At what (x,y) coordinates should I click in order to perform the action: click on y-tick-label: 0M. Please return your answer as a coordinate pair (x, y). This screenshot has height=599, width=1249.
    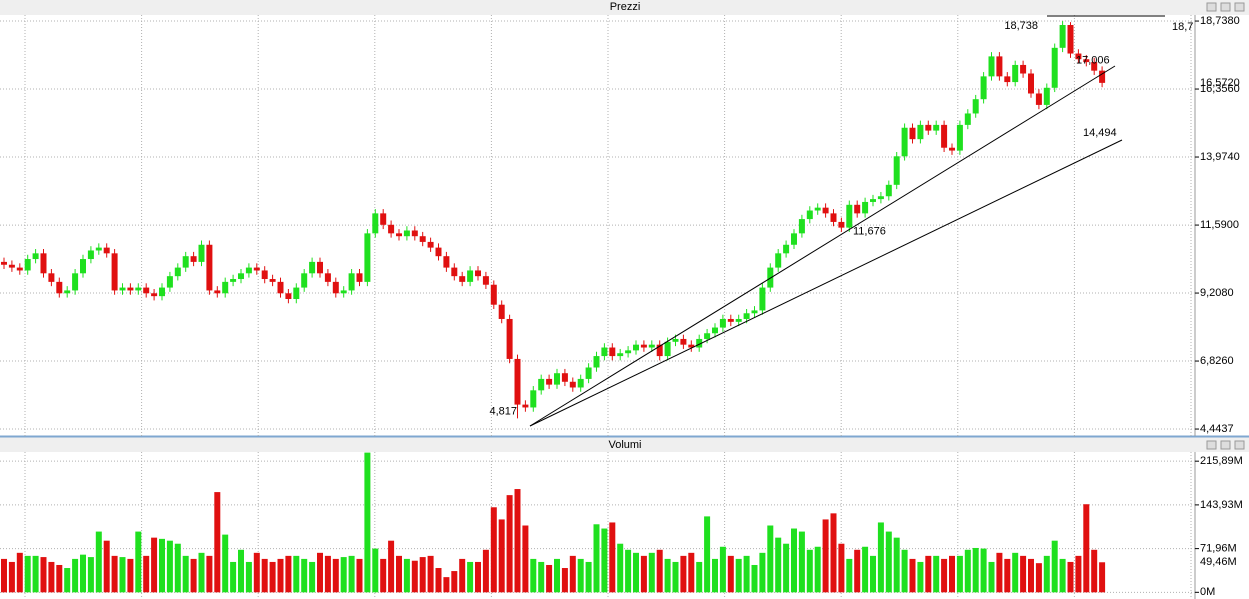
    Looking at the image, I should click on (1207, 592).